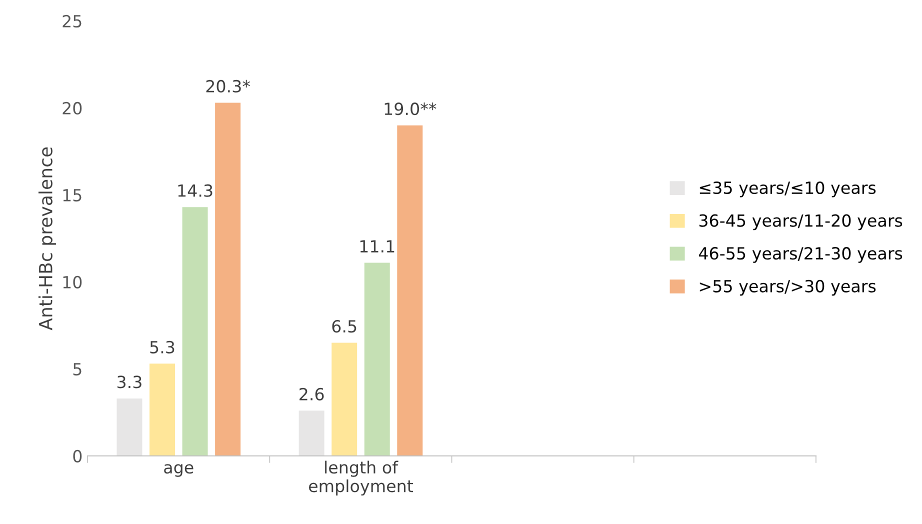  What do you see at coordinates (72, 282) in the screenshot?
I see `y-tick-label: 10` at bounding box center [72, 282].